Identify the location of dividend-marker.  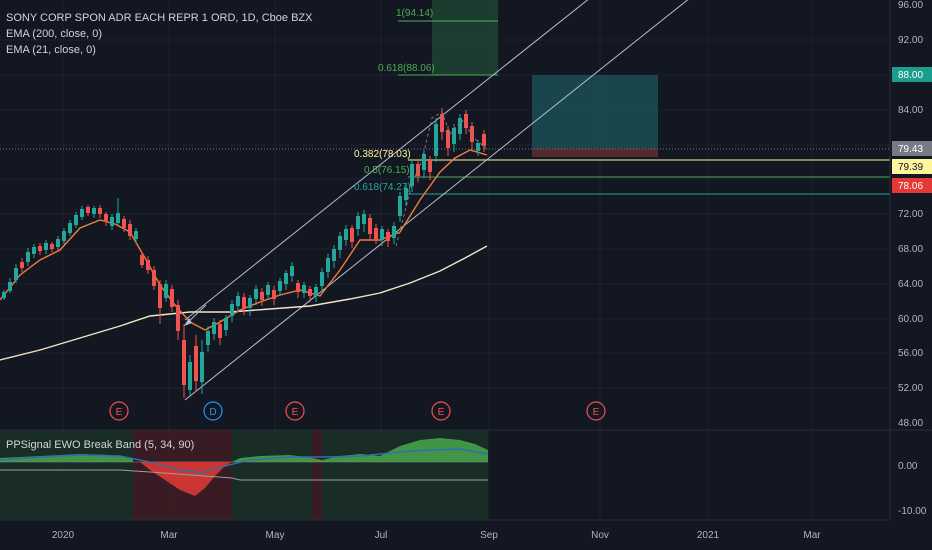
(213, 411).